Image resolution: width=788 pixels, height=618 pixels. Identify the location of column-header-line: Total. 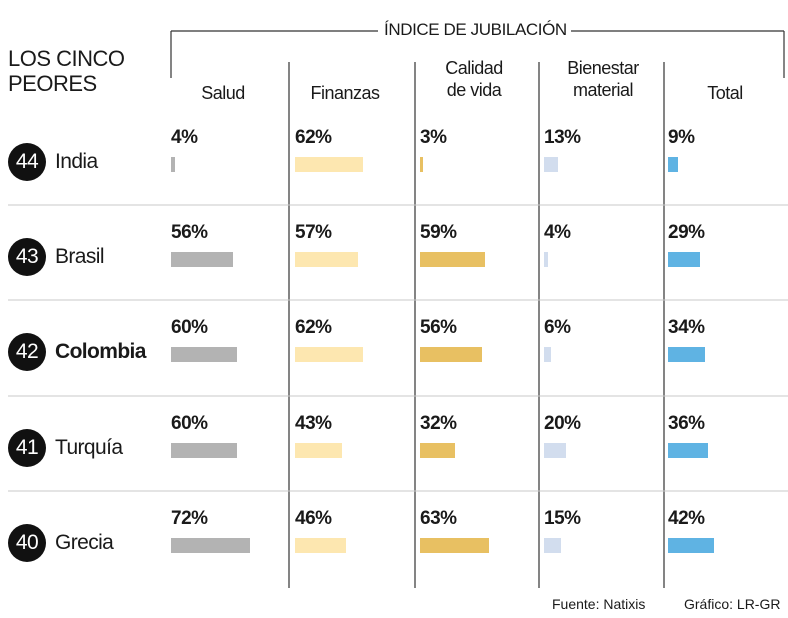
(725, 93).